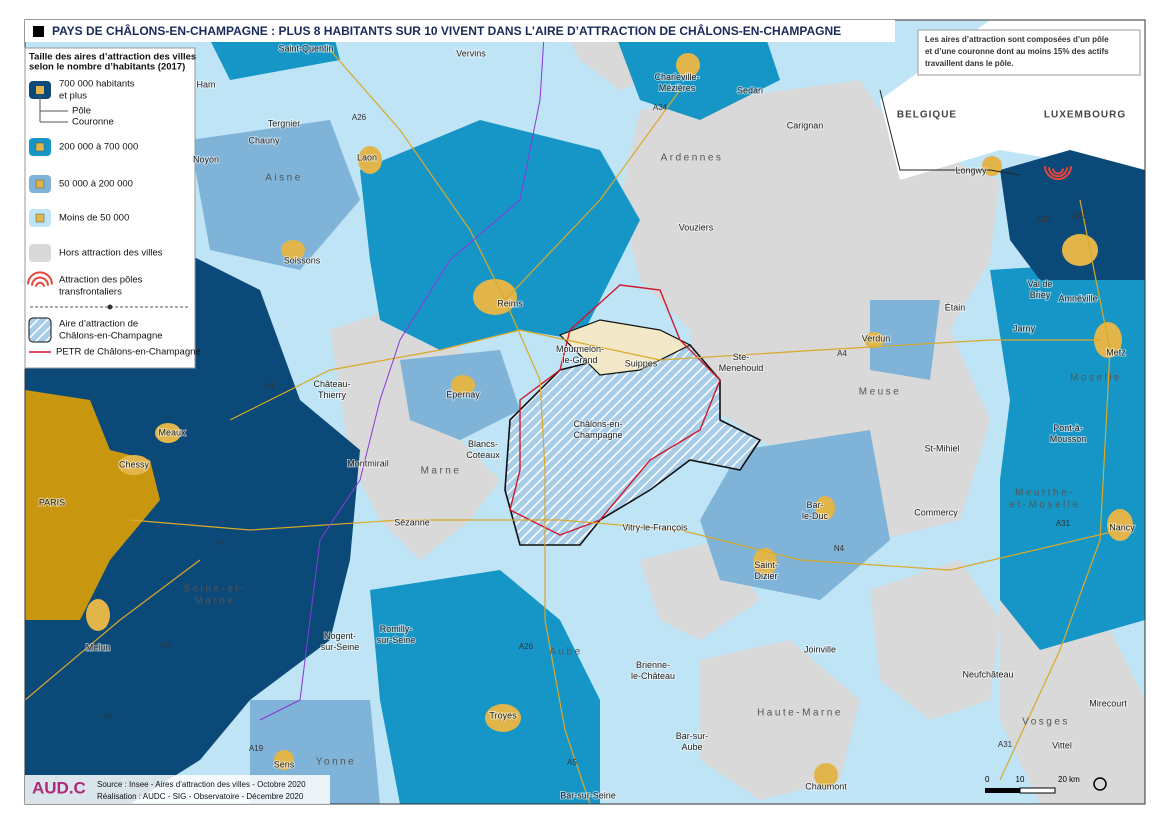 This screenshot has height=832, width=1170. I want to click on place-label: Tergnier, so click(284, 123).